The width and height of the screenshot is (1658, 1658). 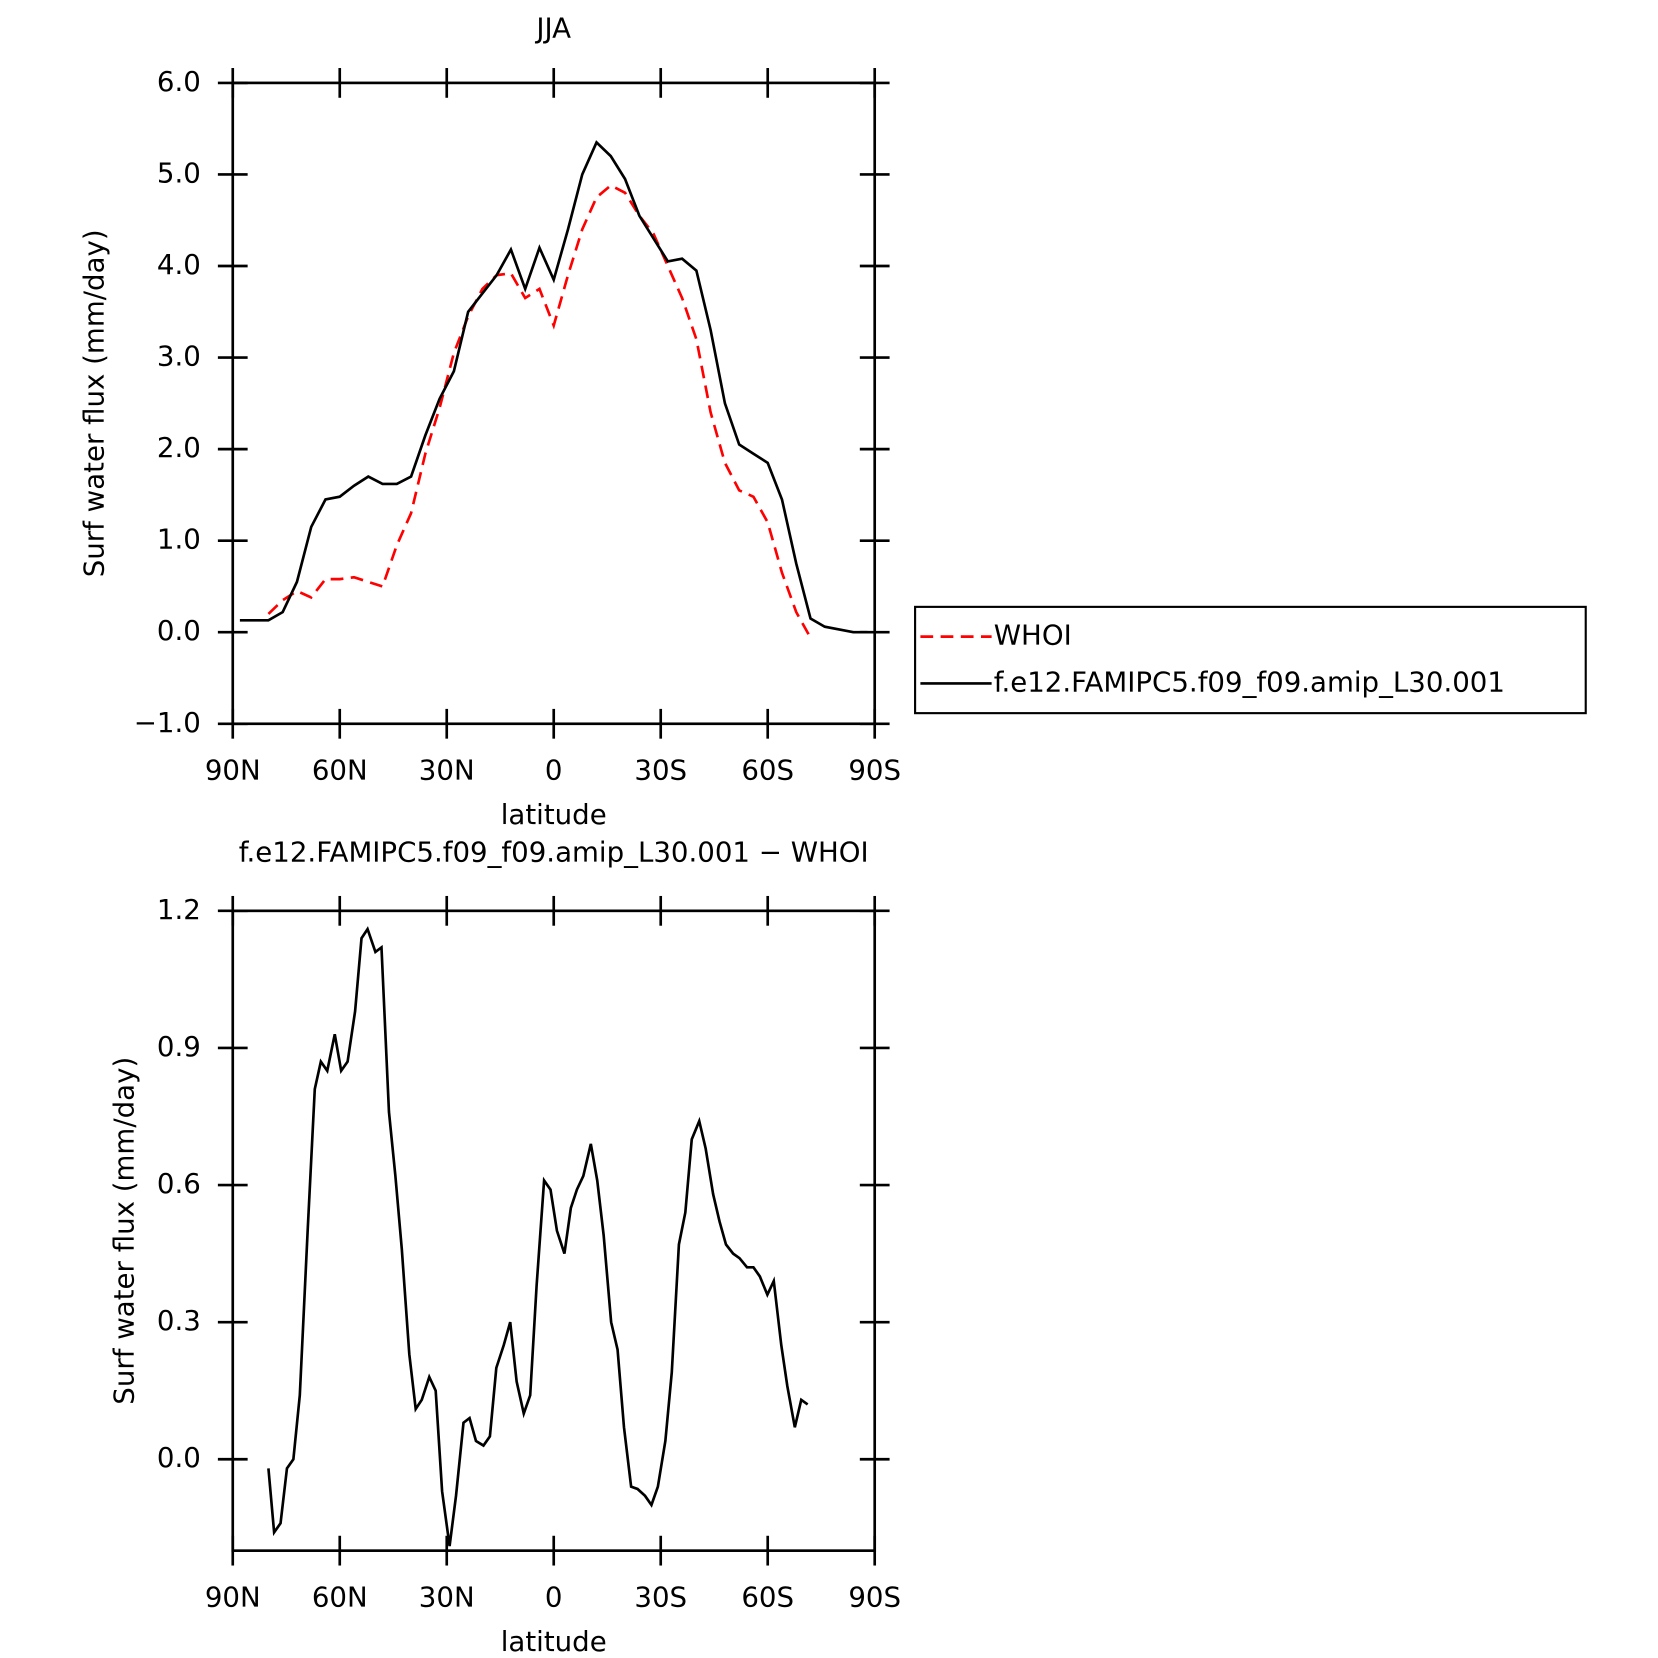 I want to click on y-tick-label: 1.0, so click(x=179, y=539).